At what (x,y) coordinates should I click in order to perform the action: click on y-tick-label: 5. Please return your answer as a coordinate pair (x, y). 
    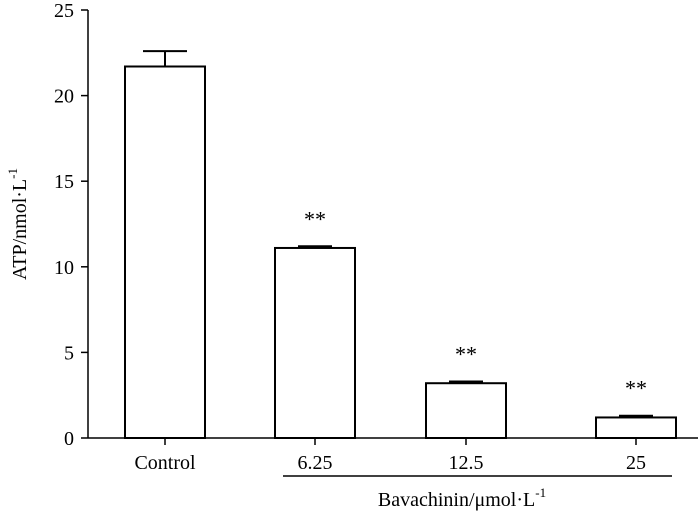
    Looking at the image, I should click on (69, 353).